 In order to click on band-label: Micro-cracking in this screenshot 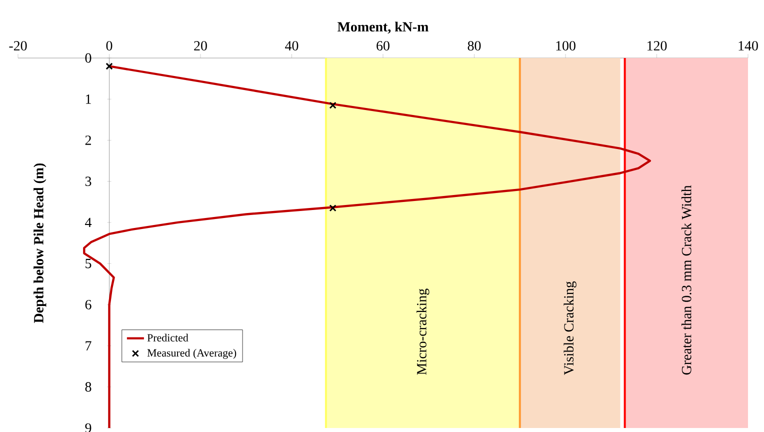, I will do `click(423, 331)`.